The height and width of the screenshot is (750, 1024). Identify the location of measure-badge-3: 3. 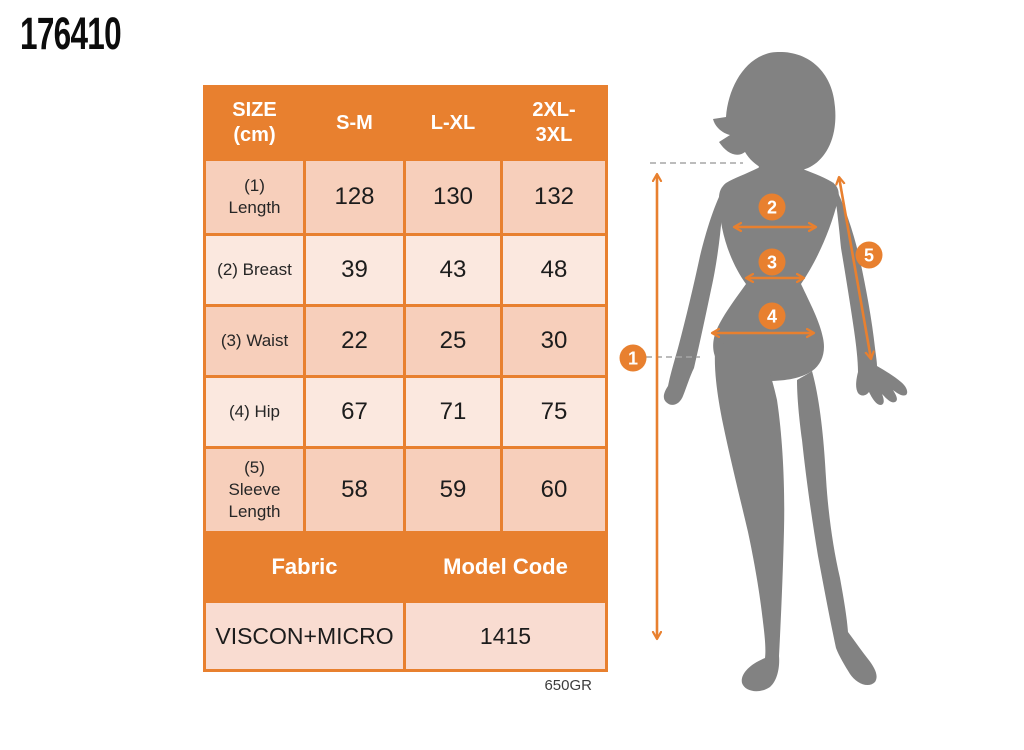
(772, 262).